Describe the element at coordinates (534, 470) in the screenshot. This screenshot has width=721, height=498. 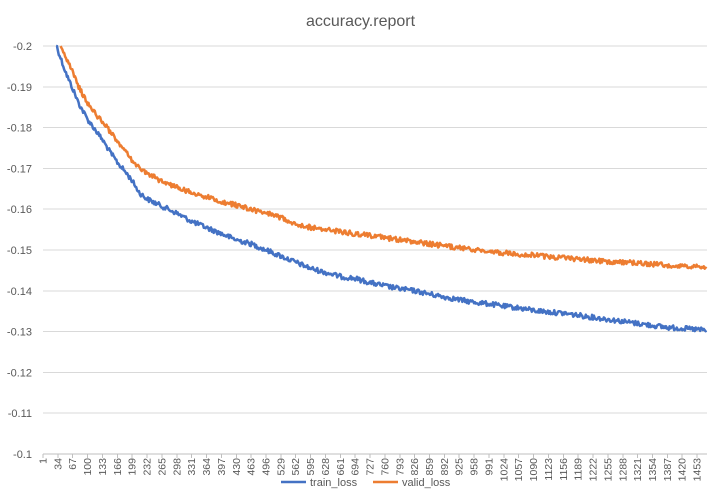
I see `x-tick-label: 1090` at that location.